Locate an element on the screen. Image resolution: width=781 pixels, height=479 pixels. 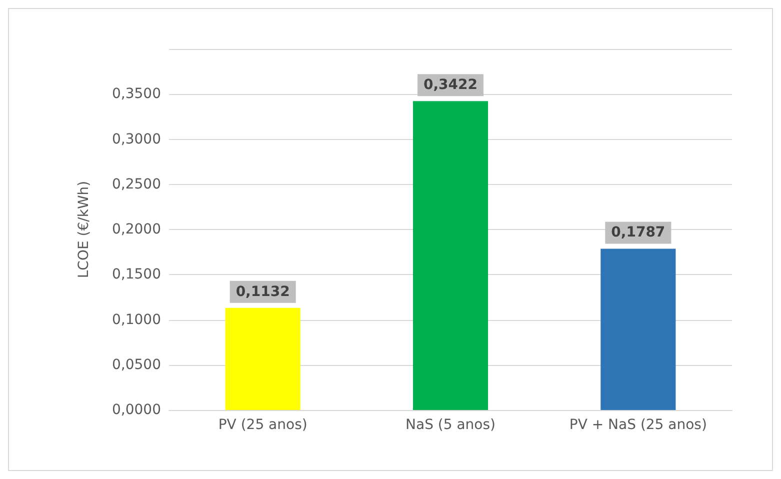
data-label: 0,1132 is located at coordinates (263, 292).